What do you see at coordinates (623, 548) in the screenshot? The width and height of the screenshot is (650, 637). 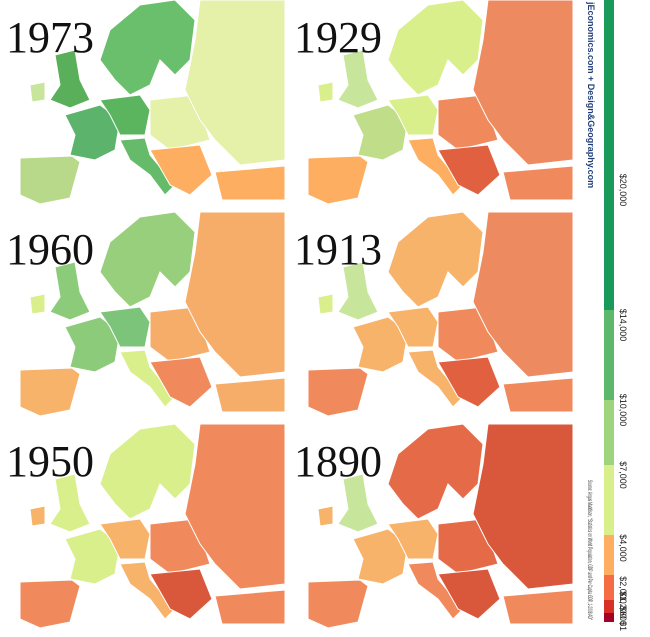 I see `legend-tick-label: $4,000` at bounding box center [623, 548].